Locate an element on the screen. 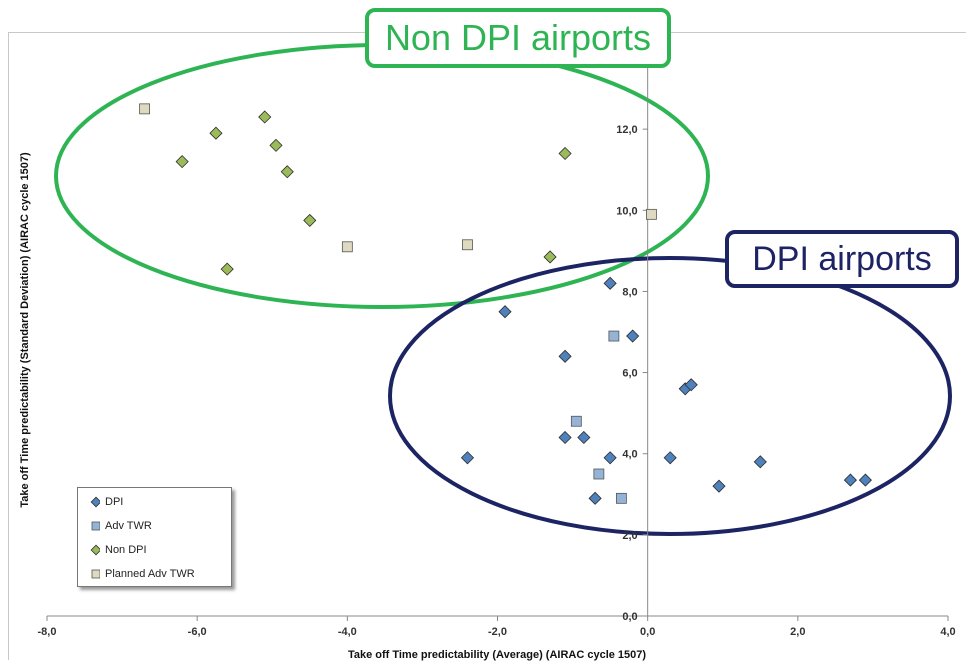  x-tick-label: -6,0 is located at coordinates (197, 632).